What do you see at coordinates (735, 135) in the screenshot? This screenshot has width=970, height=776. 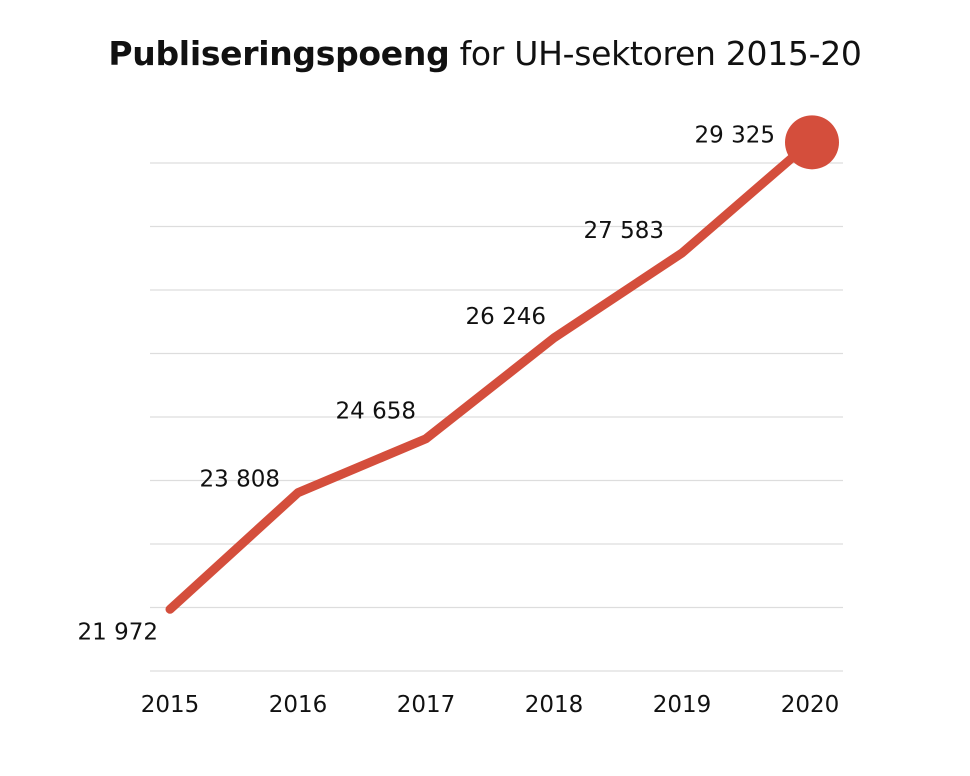 I see `data-label: 29 325` at bounding box center [735, 135].